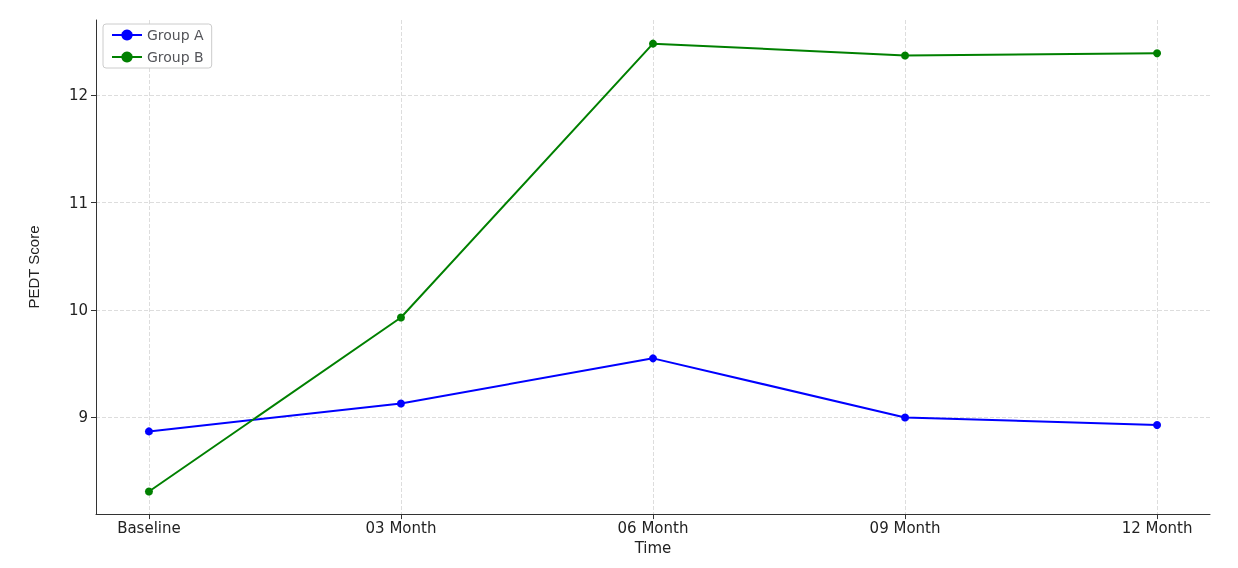 The height and width of the screenshot is (568, 1238). I want to click on y-axis-title: PEDT Score, so click(33, 267).